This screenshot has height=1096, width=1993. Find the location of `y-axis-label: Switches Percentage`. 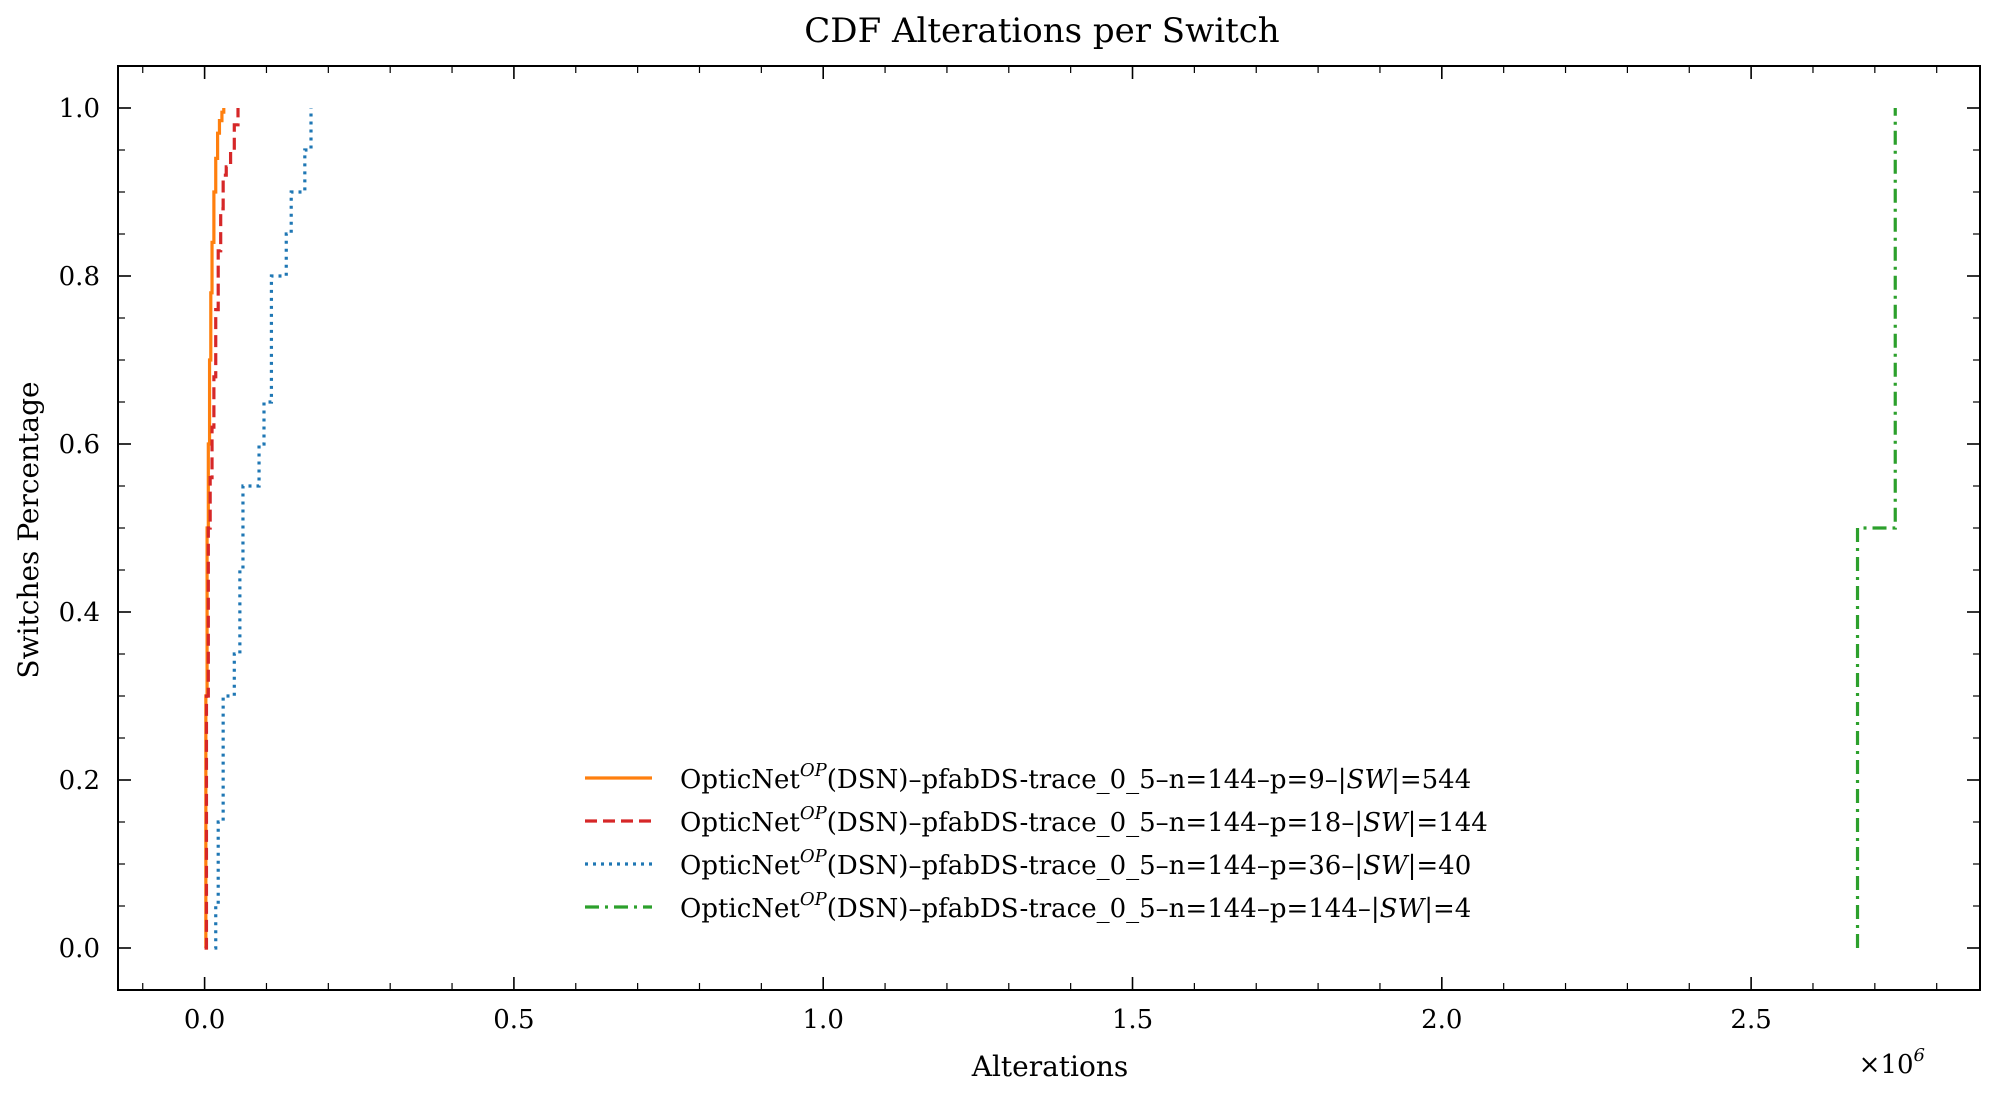

y-axis-label: Switches Percentage is located at coordinates (28, 529).